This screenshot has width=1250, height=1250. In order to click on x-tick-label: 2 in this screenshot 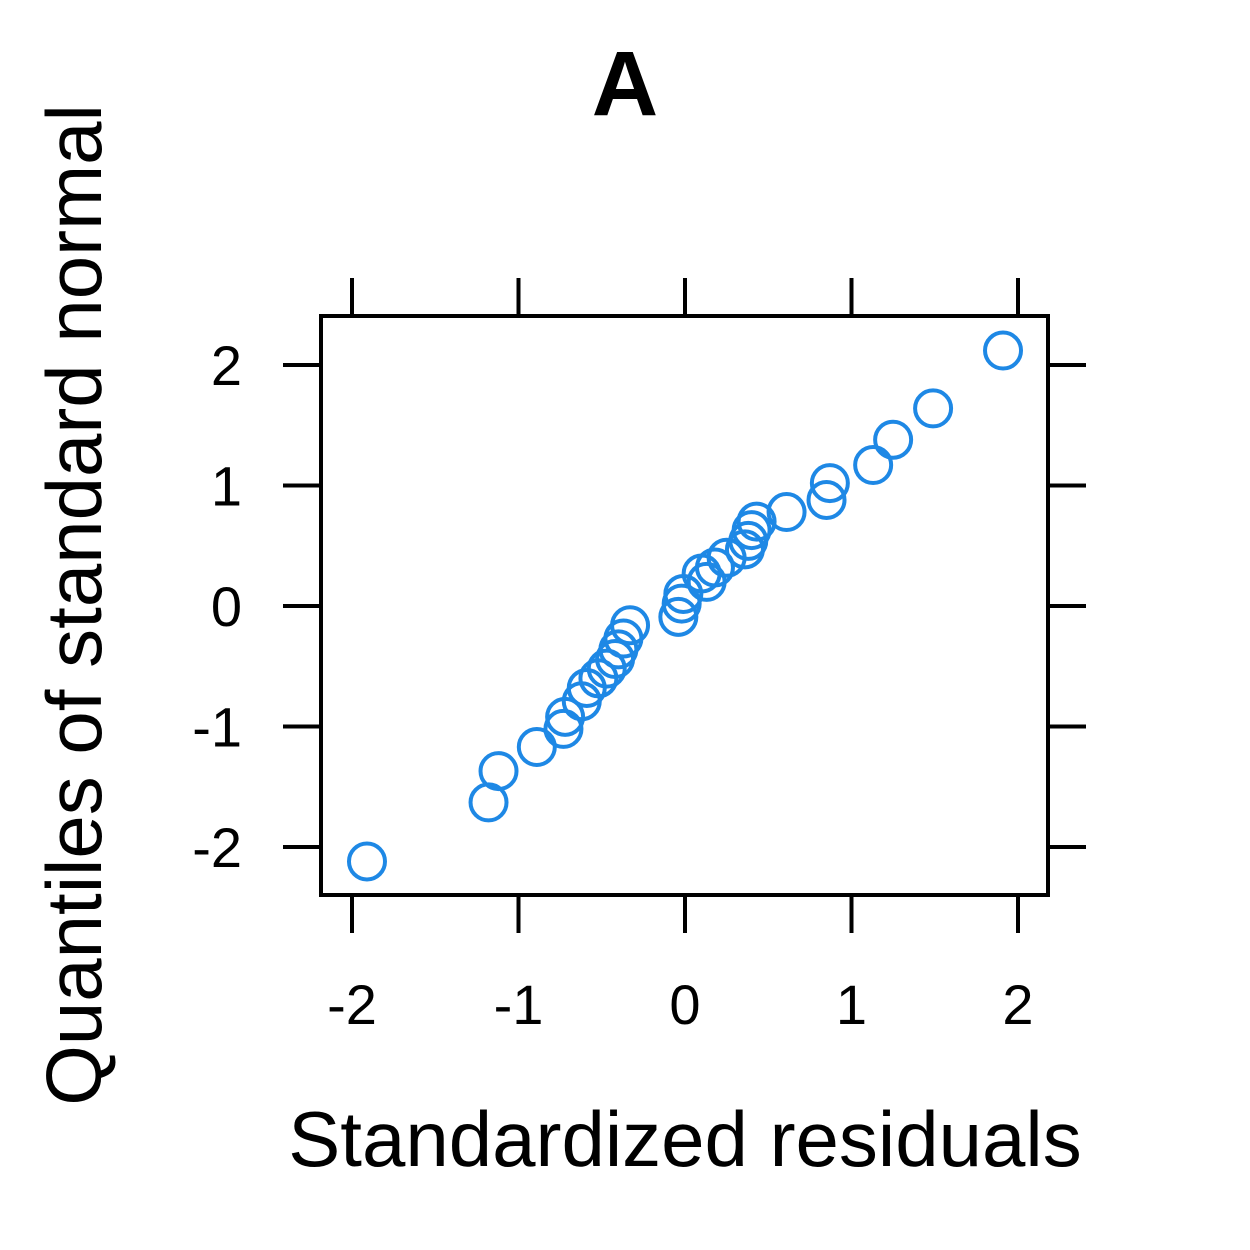, I will do `click(1017, 1004)`.